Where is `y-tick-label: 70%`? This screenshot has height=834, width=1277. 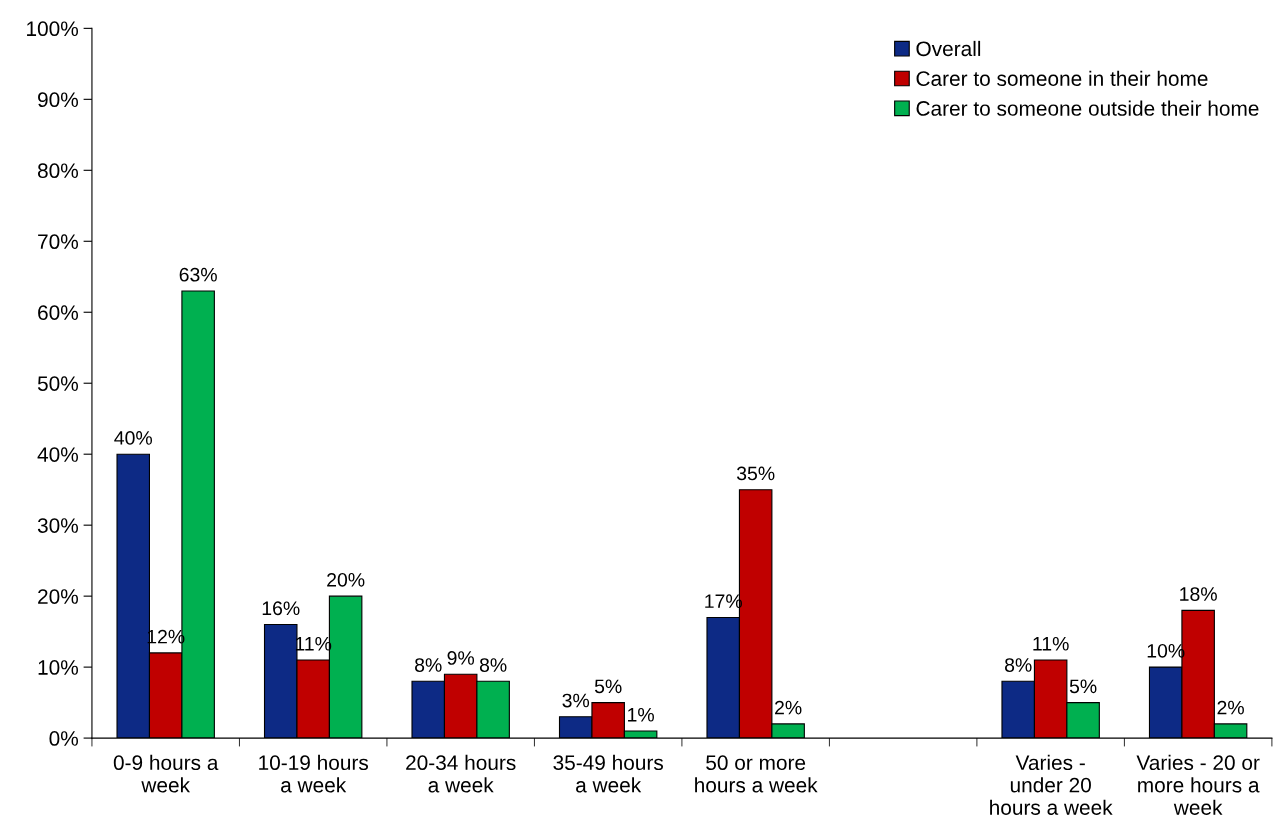 y-tick-label: 70% is located at coordinates (58, 242).